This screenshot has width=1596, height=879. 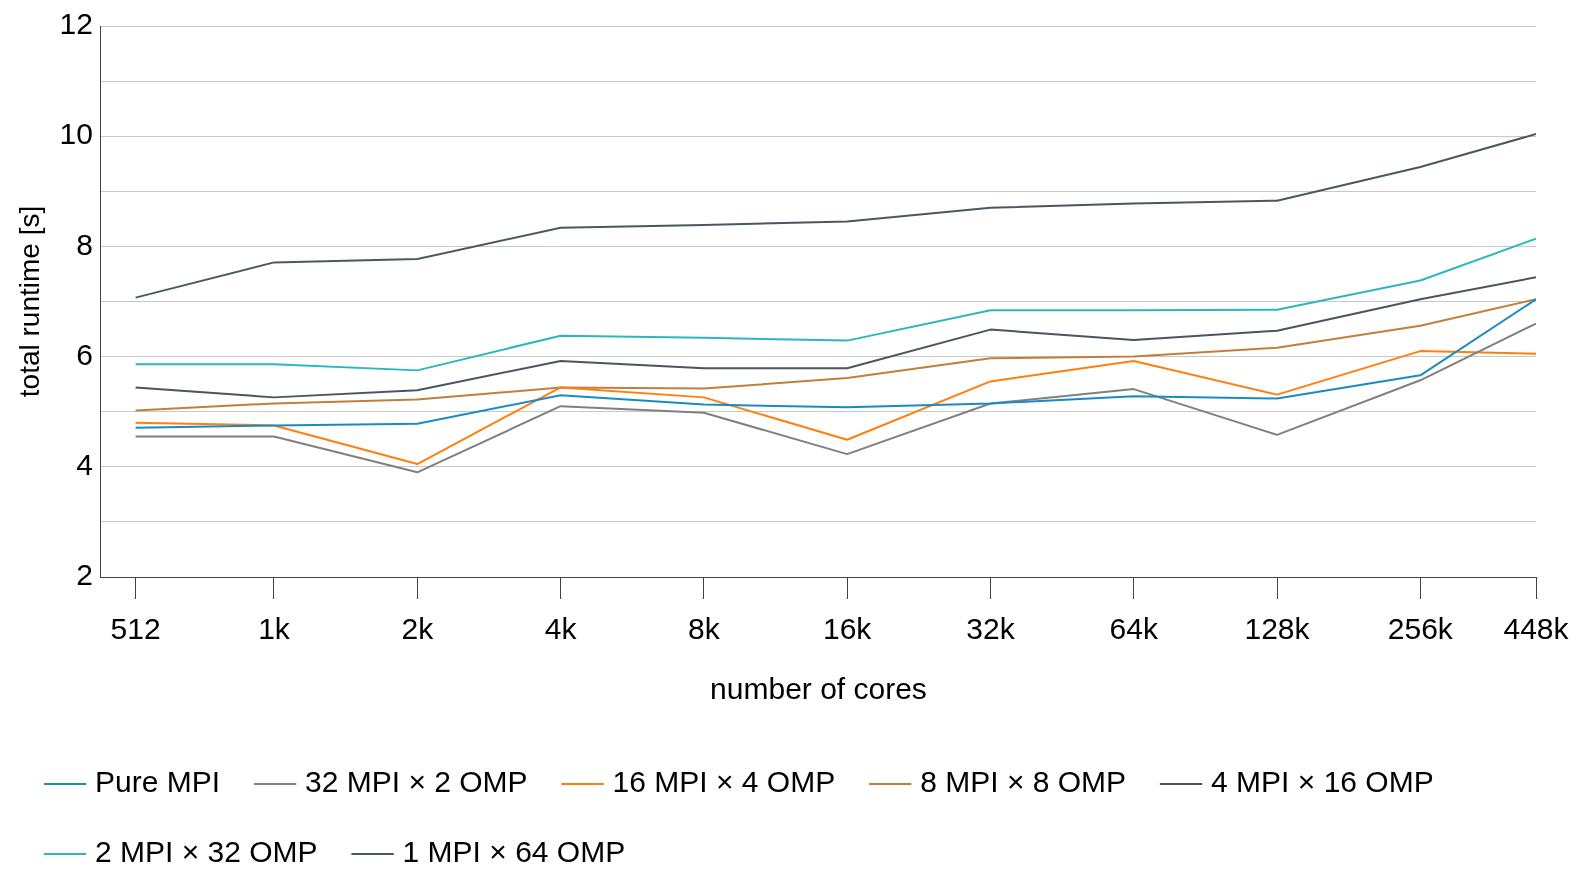 What do you see at coordinates (274, 629) in the screenshot?
I see `x-tick-label: 1k` at bounding box center [274, 629].